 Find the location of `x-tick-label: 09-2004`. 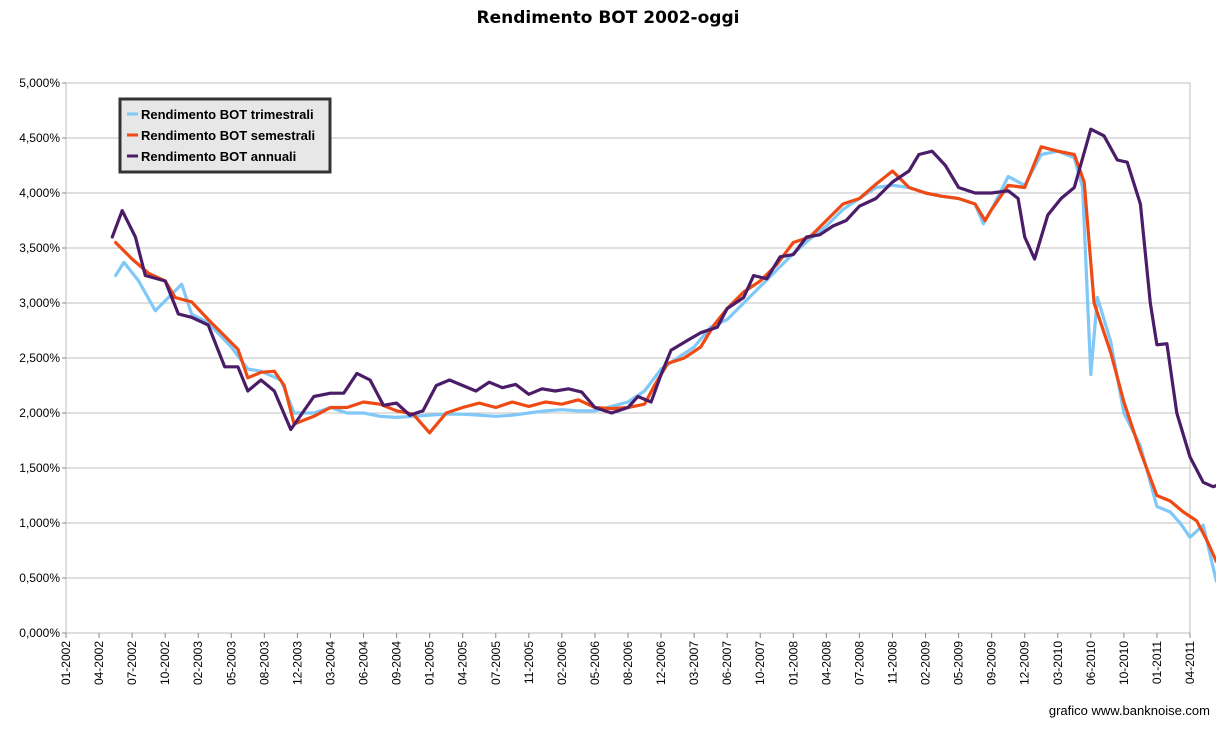

x-tick-label: 09-2004 is located at coordinates (397, 663).